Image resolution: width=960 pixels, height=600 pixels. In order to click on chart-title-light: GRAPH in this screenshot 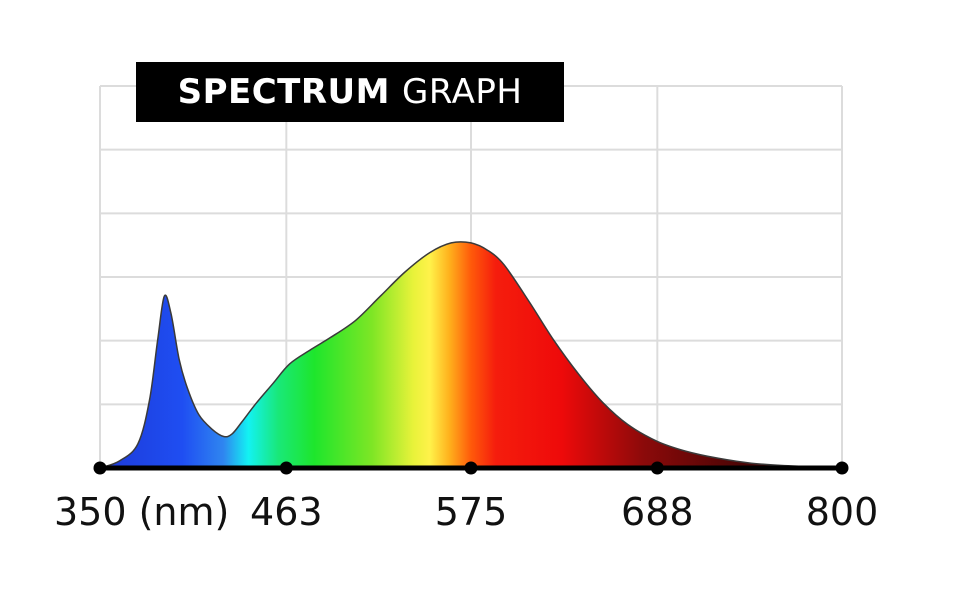, I will do `click(462, 92)`.